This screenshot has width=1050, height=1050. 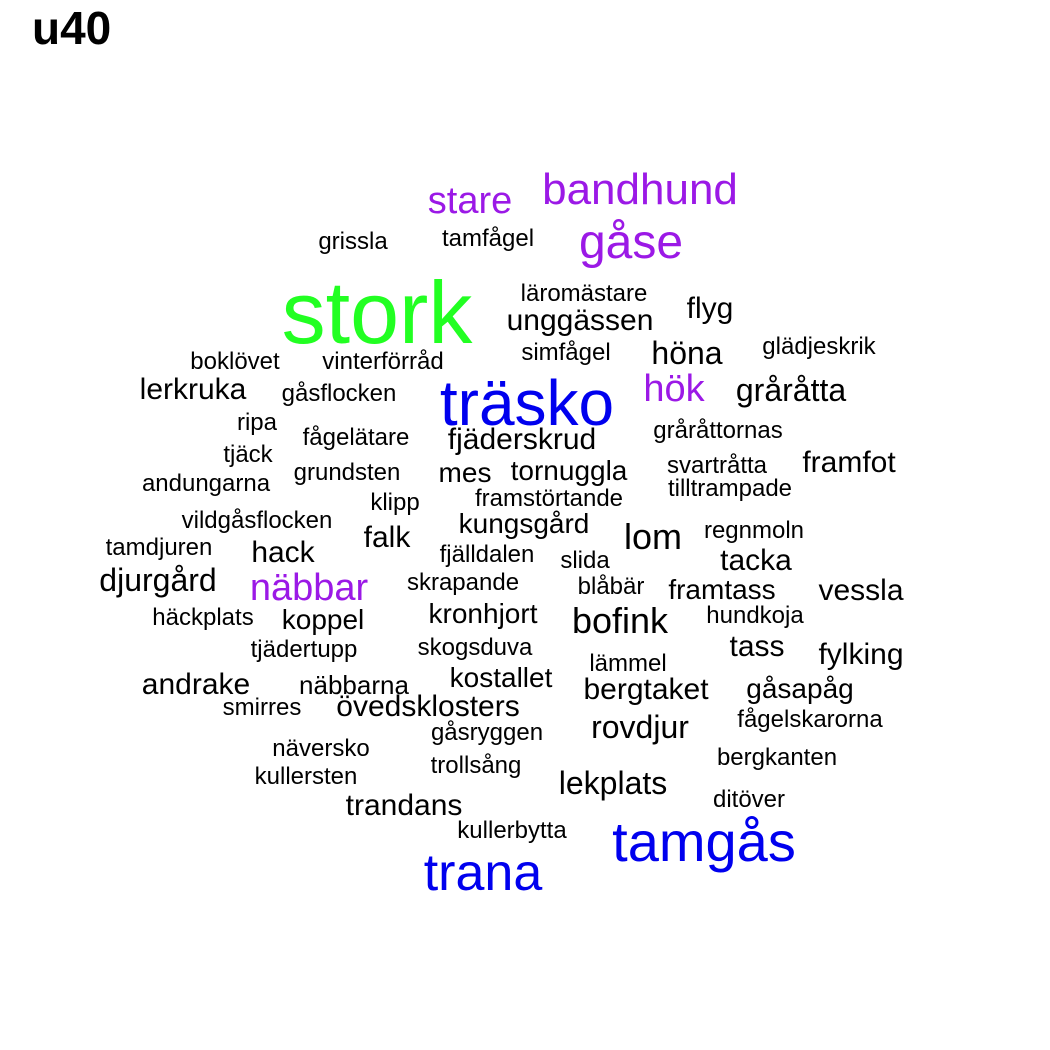 I want to click on word-slida: slida, so click(x=585, y=560).